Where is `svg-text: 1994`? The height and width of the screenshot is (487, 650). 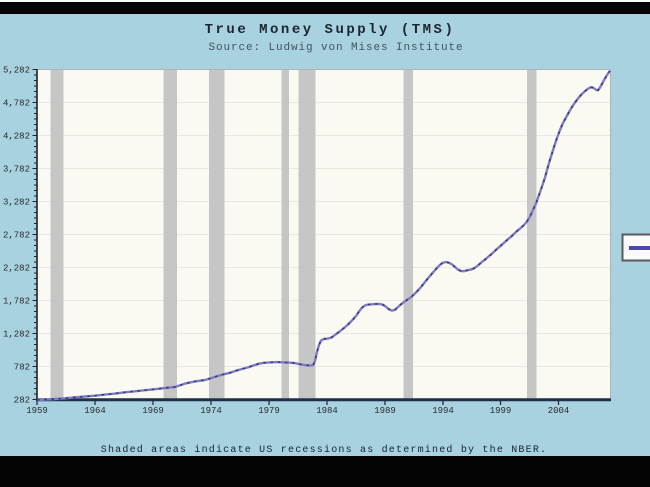
svg-text: 1994 is located at coordinates (443, 411).